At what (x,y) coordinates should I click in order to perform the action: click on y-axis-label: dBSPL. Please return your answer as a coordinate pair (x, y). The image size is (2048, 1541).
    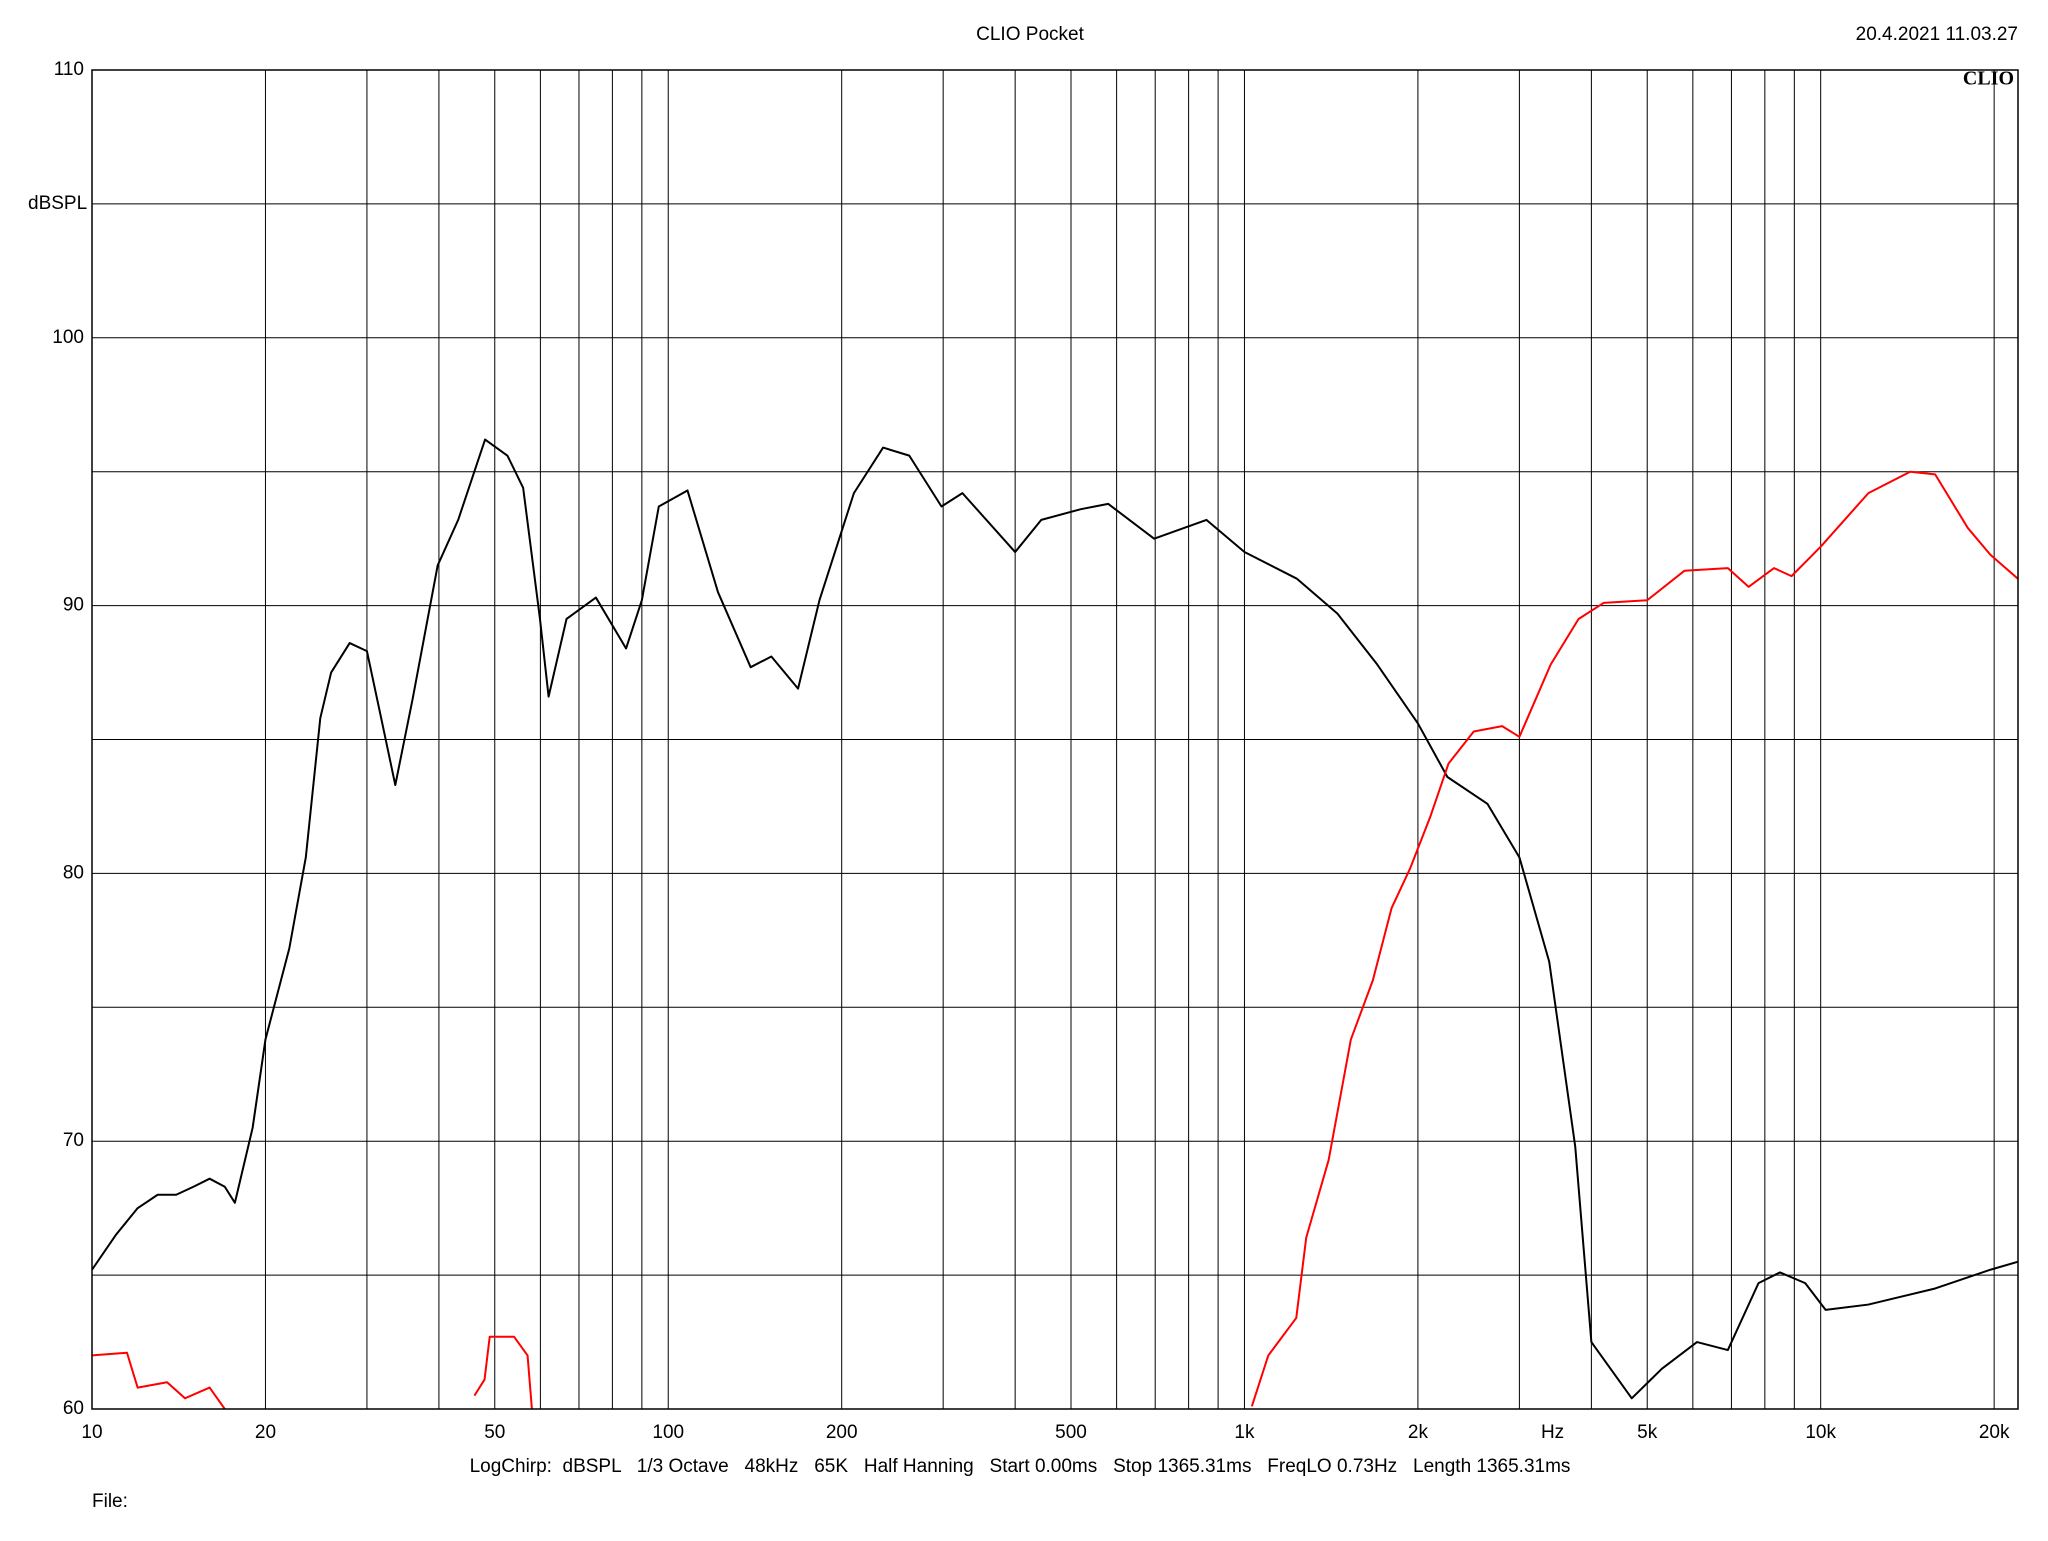
    Looking at the image, I should click on (57, 203).